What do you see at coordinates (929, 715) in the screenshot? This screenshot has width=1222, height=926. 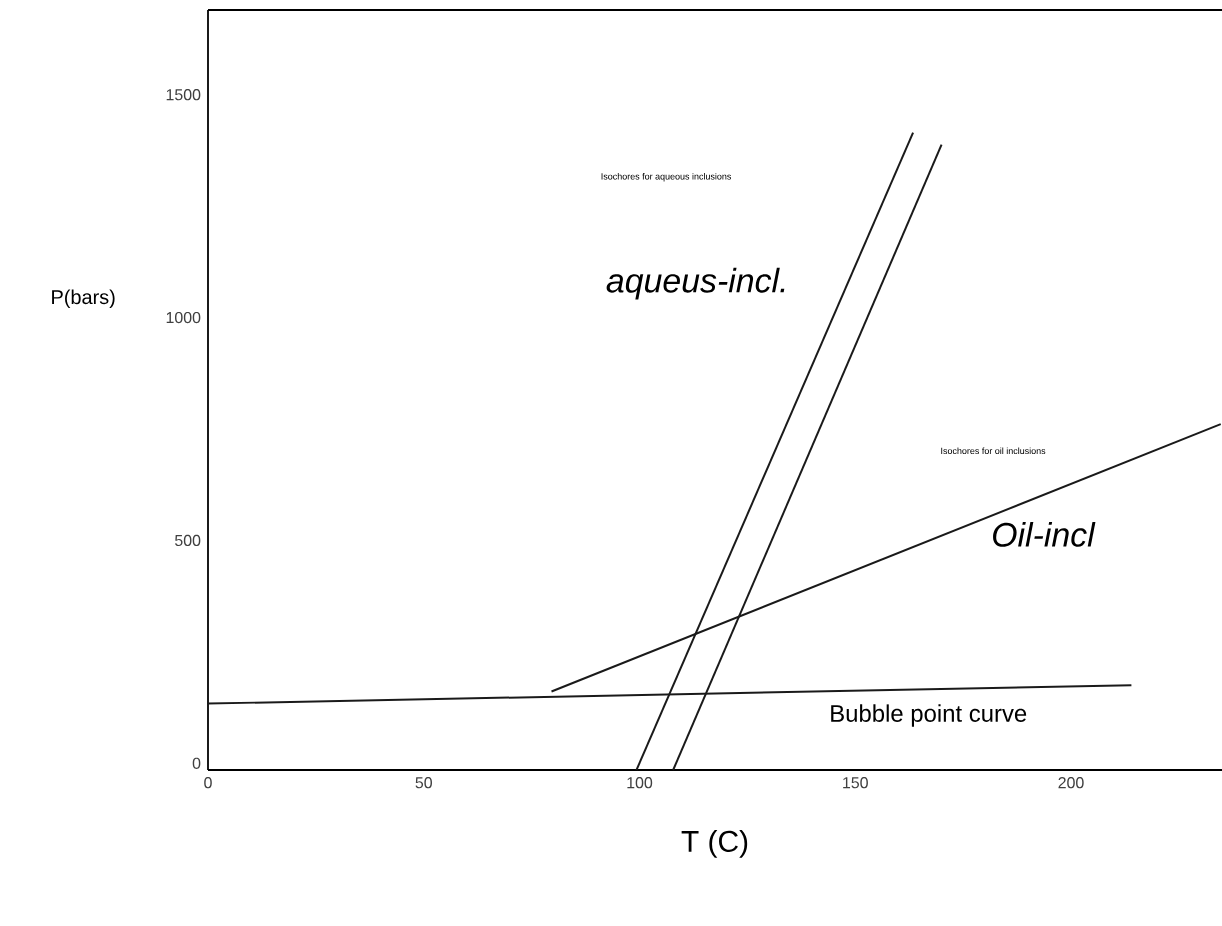 I see `series-label: Bubble point curve` at bounding box center [929, 715].